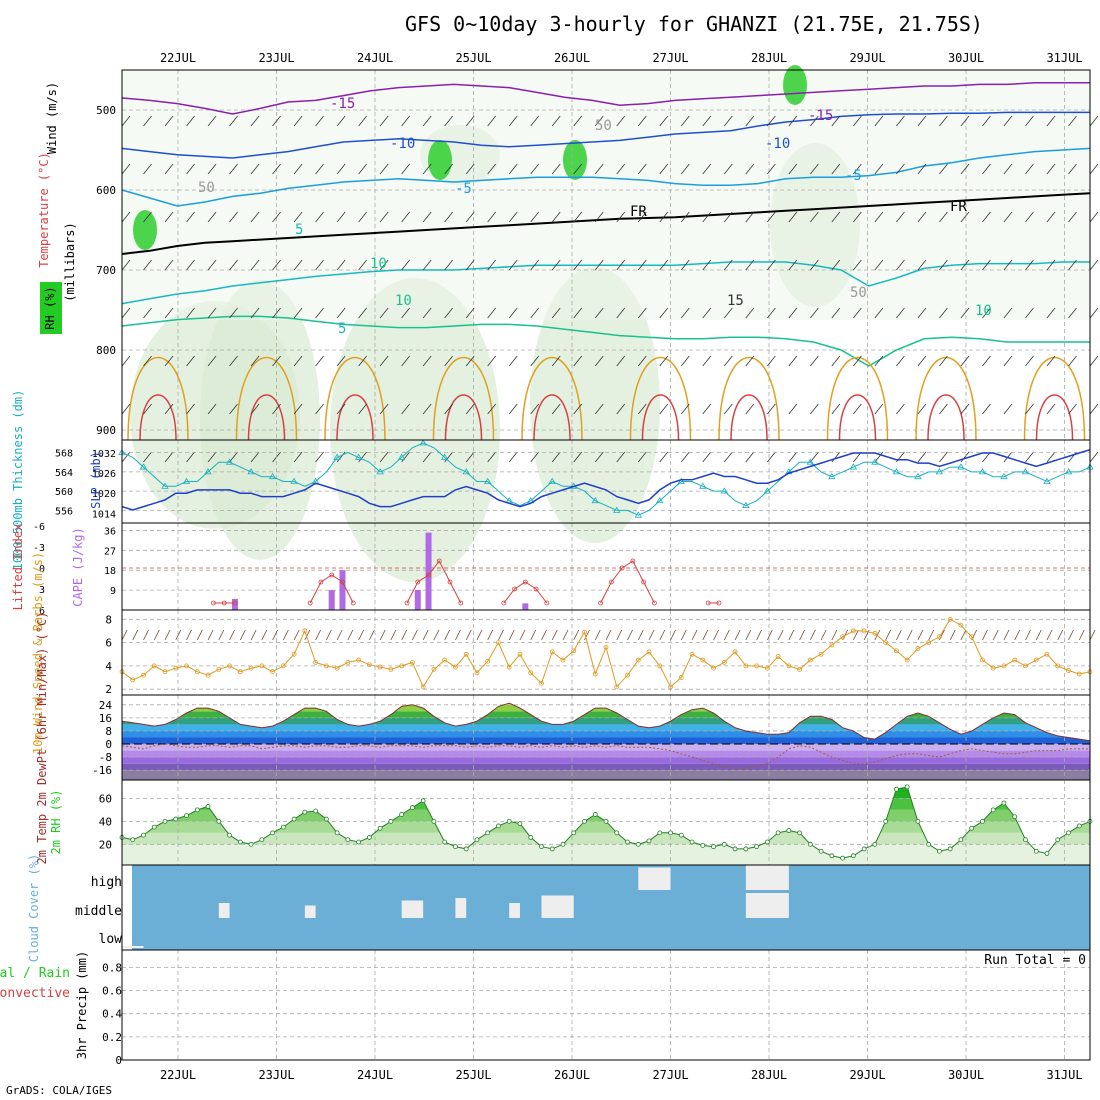 This screenshot has width=1100, height=1100. What do you see at coordinates (606, 734) in the screenshot?
I see `temp-band` at bounding box center [606, 734].